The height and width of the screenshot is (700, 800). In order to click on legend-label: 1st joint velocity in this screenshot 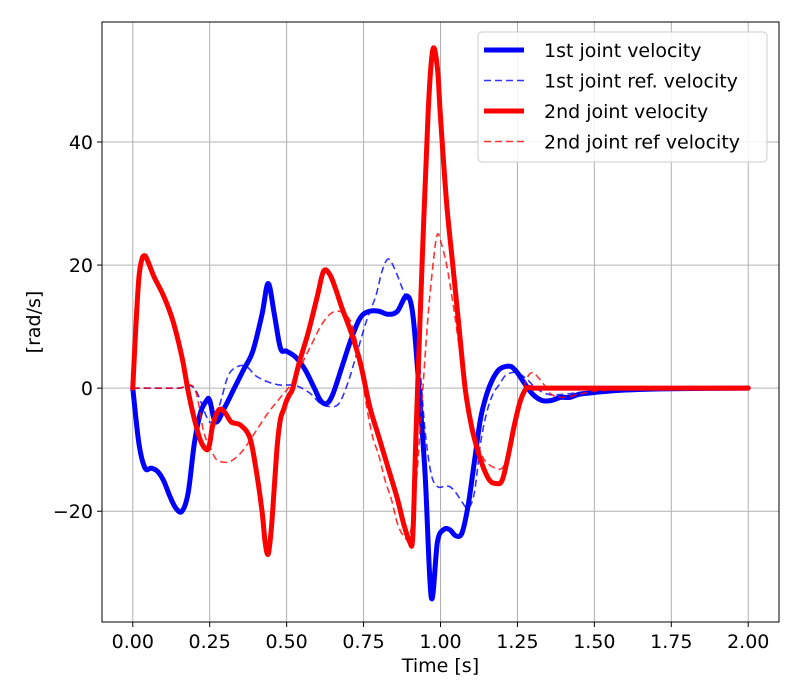, I will do `click(622, 51)`.